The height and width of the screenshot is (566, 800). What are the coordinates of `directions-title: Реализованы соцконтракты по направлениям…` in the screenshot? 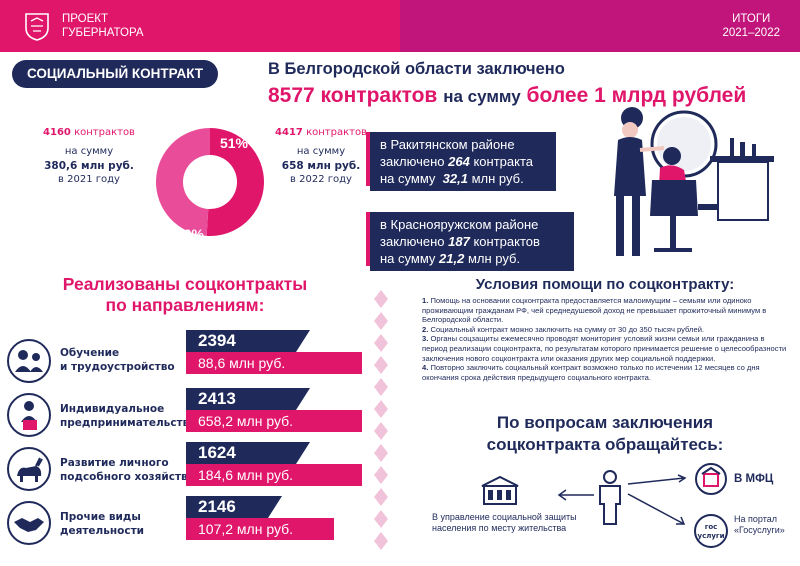 It's located at (185, 295).